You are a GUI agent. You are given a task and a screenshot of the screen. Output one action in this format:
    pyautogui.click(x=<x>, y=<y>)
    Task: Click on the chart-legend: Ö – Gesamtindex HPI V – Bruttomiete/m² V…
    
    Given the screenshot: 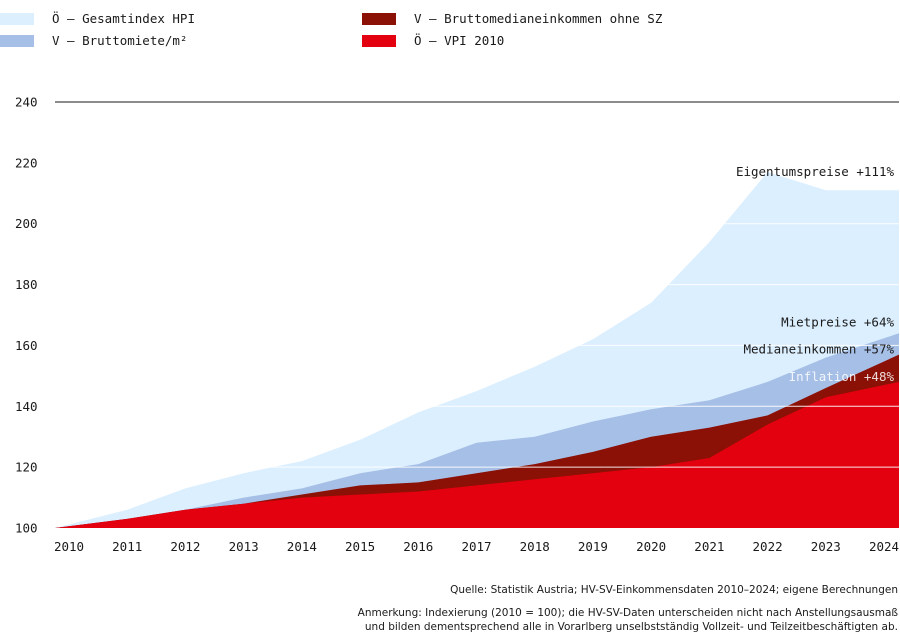 What is the action you would take?
    pyautogui.click(x=450, y=30)
    